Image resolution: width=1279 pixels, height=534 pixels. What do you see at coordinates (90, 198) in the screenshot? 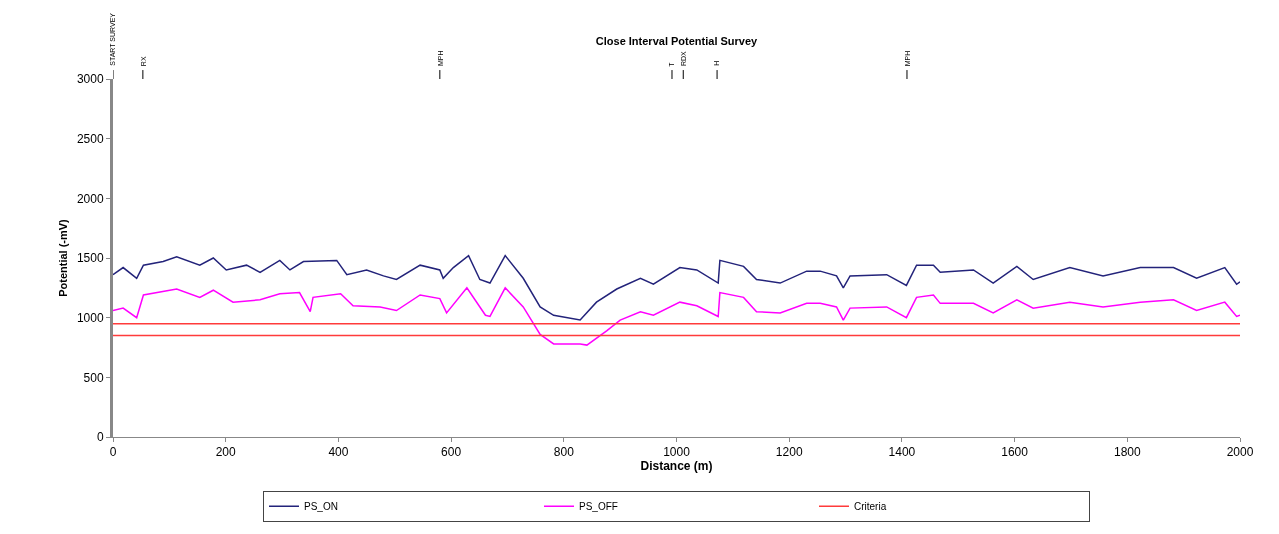
I see `y-tick-label: 2000` at bounding box center [90, 198].